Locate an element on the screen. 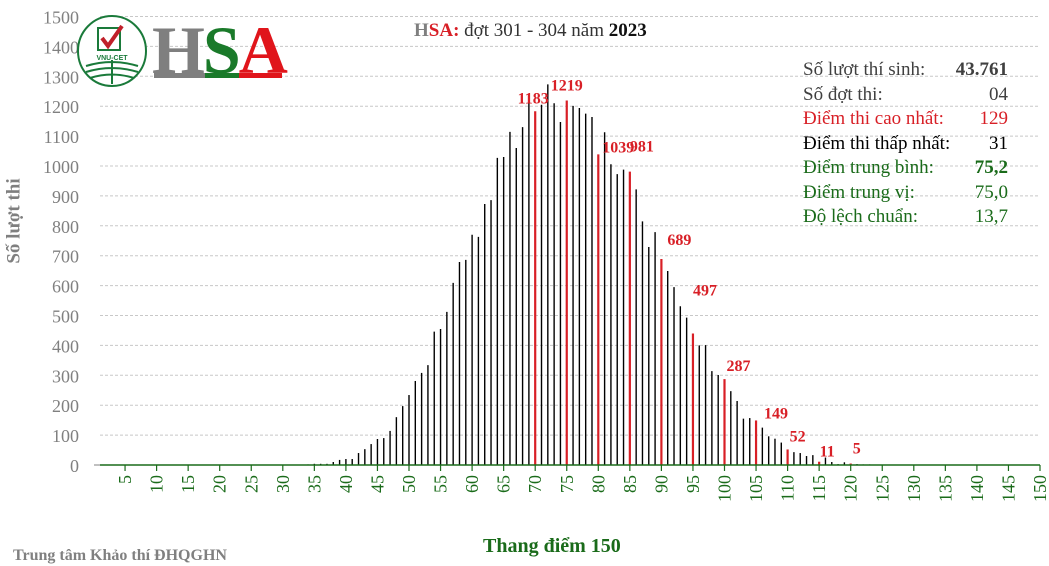  data-label: 1183 is located at coordinates (533, 98).